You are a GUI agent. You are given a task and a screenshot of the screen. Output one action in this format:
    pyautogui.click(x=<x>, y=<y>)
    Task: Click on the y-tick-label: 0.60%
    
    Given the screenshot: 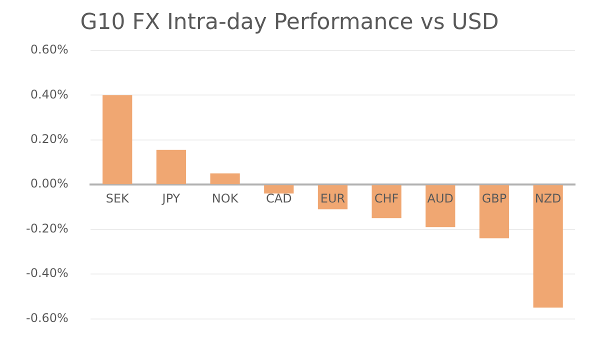 What is the action you would take?
    pyautogui.click(x=49, y=49)
    